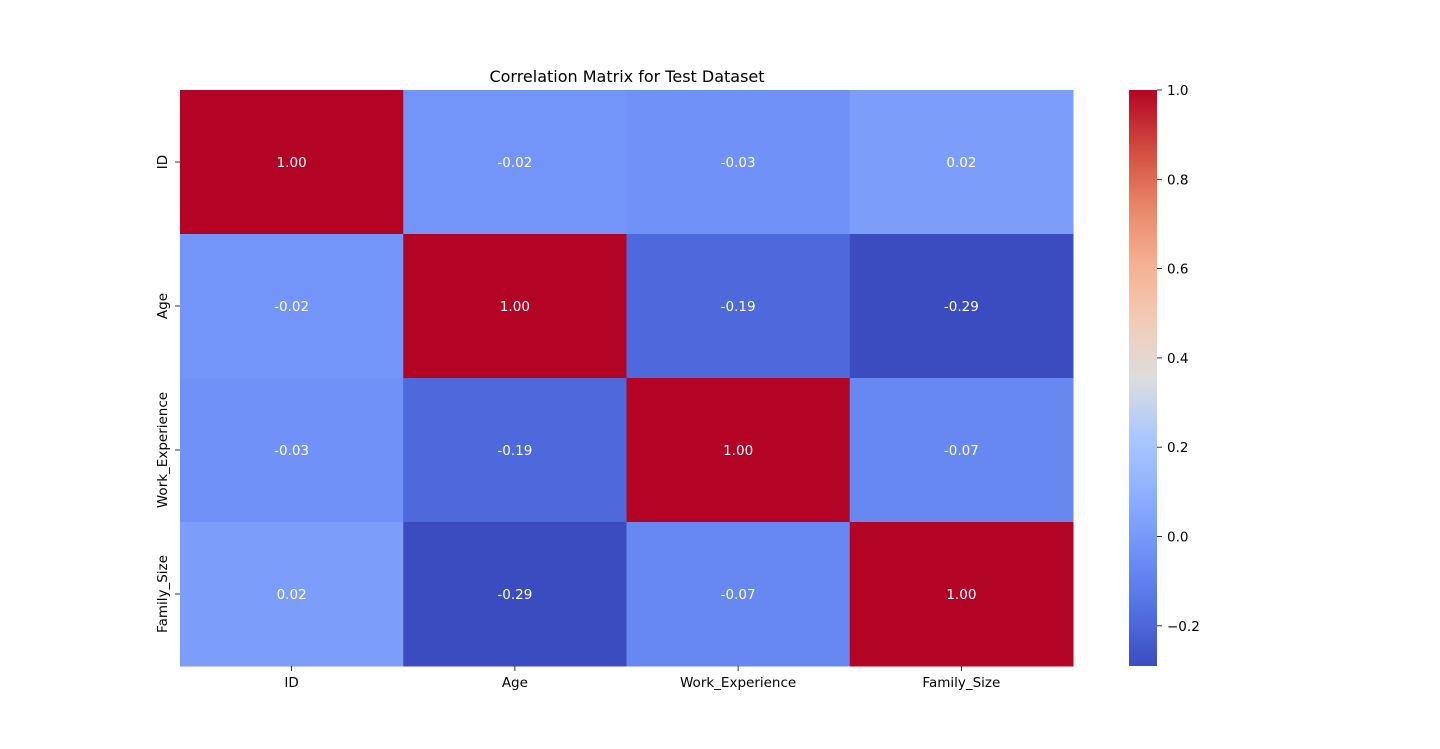 This screenshot has height=749, width=1440. What do you see at coordinates (163, 162) in the screenshot?
I see `y-tick-label: ID` at bounding box center [163, 162].